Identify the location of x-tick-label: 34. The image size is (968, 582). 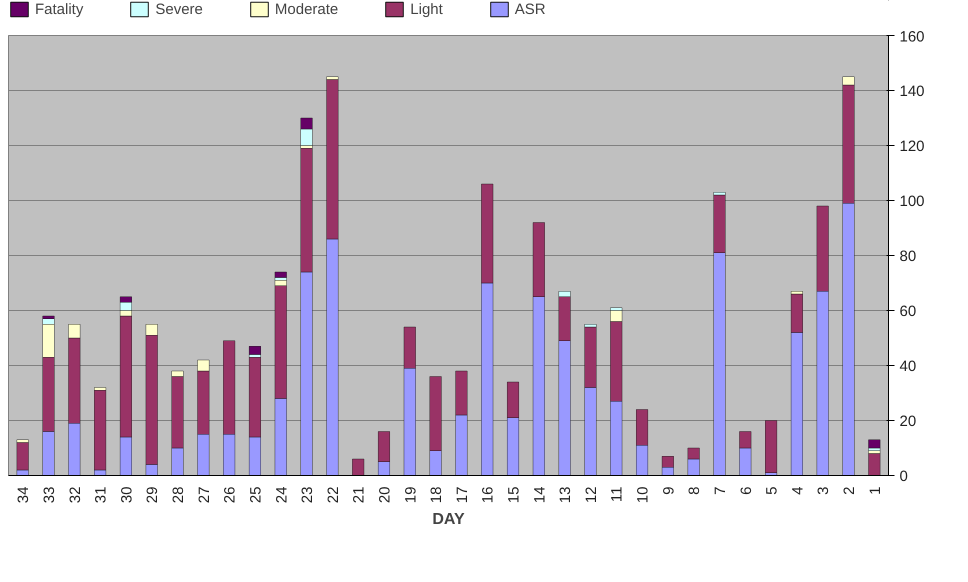
(23, 495).